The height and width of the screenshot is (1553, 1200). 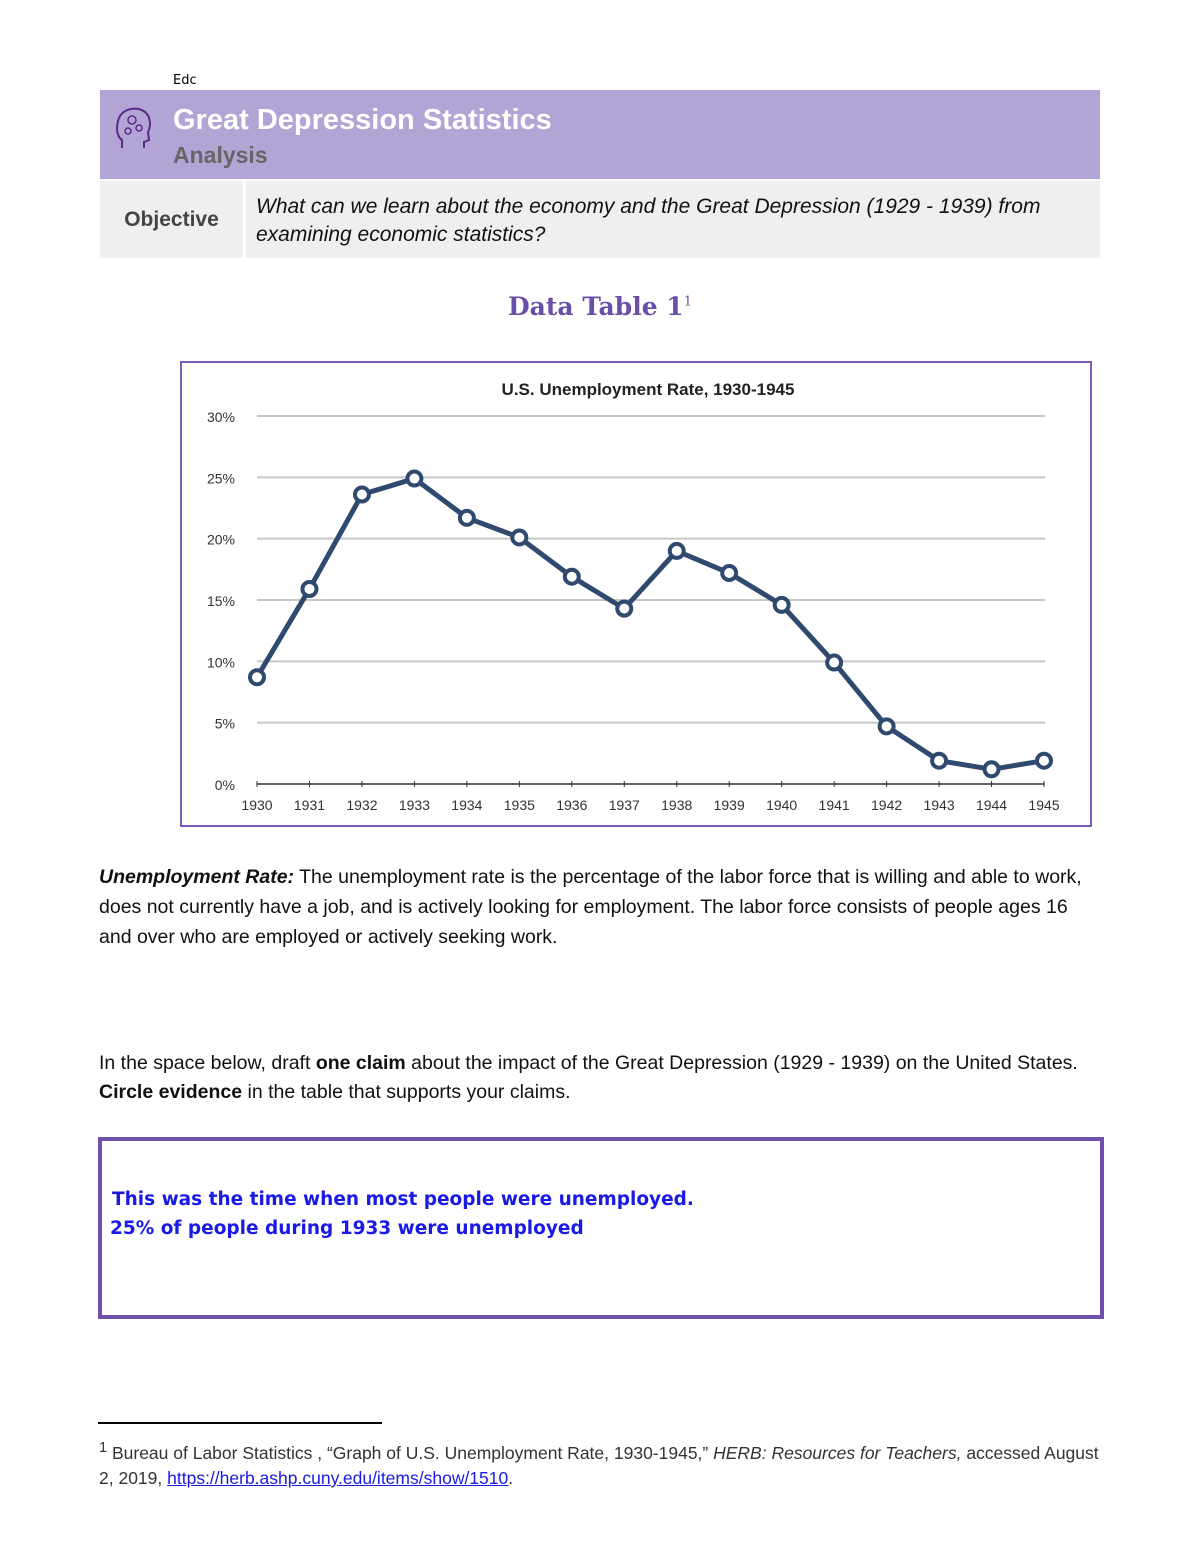 I want to click on data-table-title-text: Data Table 1, so click(x=595, y=306).